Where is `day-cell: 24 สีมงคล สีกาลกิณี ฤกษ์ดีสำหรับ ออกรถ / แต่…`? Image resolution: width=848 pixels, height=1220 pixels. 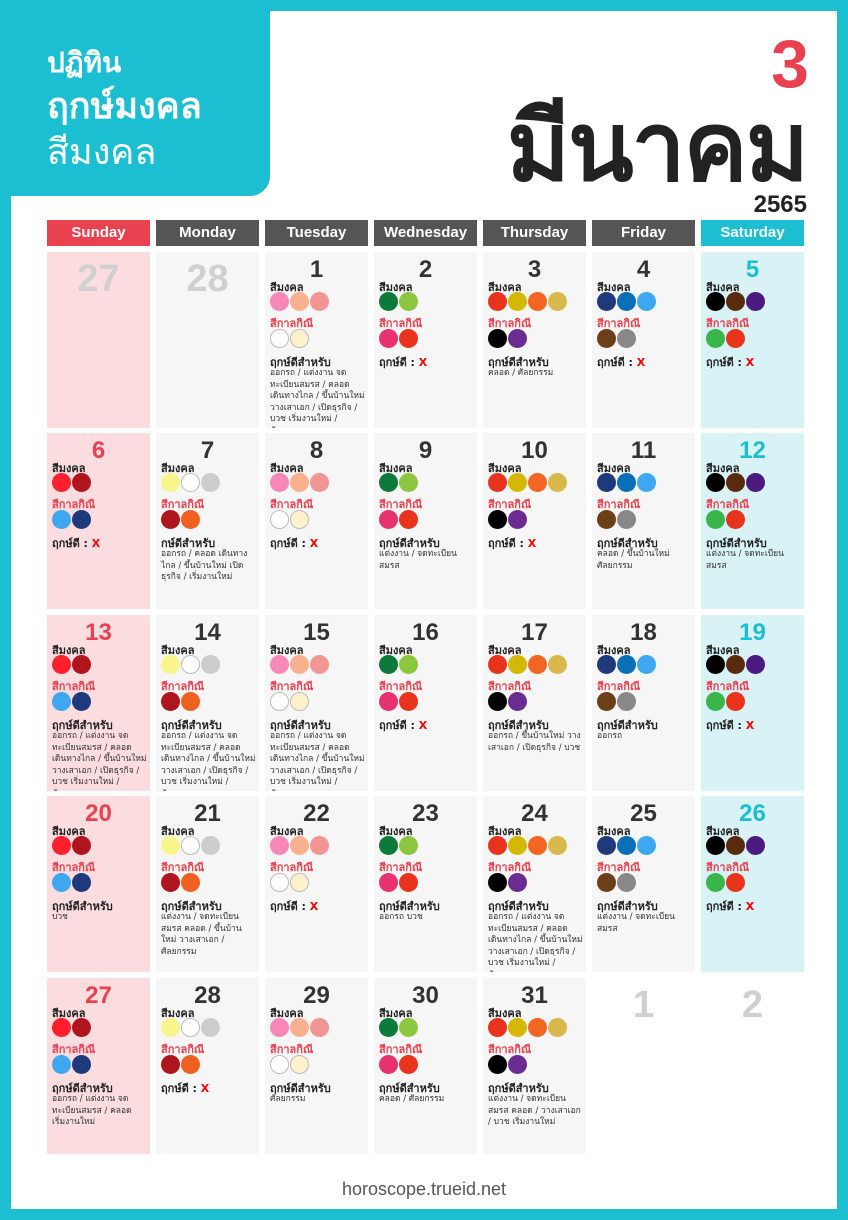 day-cell: 24 สีมงคล สีกาลกิณี ฤกษ์ดีสำหรับ ออกรถ / แต่… is located at coordinates (534, 884).